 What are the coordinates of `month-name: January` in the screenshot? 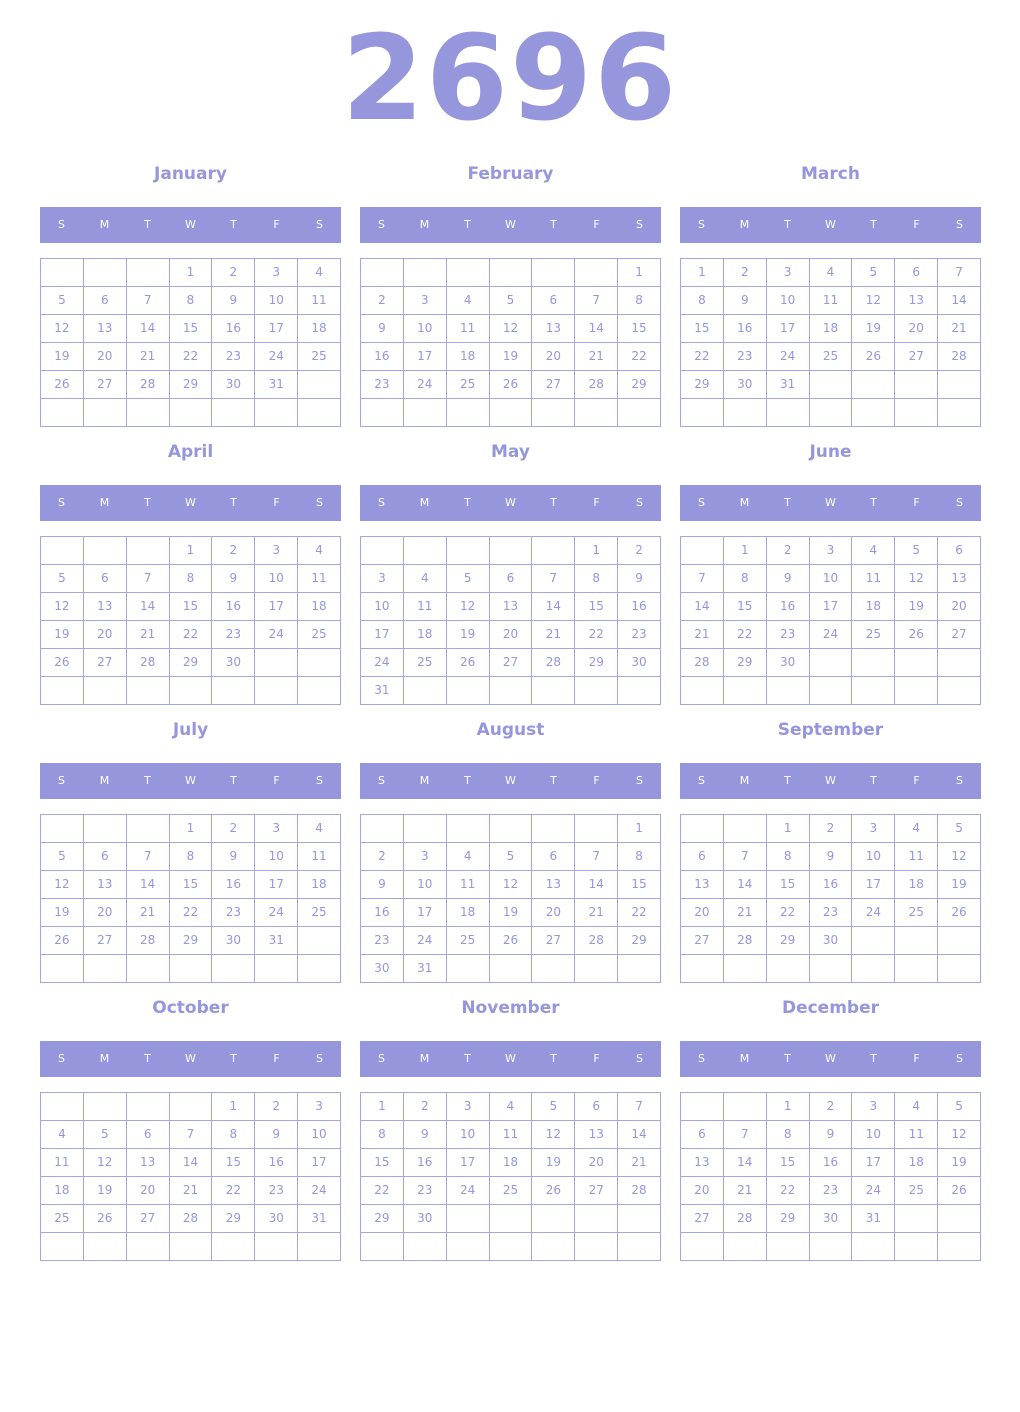 It's located at (190, 174).